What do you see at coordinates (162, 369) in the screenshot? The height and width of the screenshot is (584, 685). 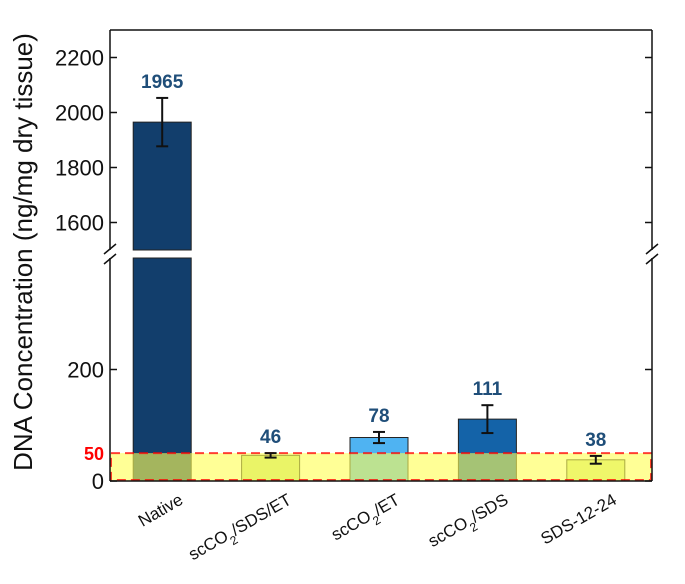 I see `bar-0-lower` at bounding box center [162, 369].